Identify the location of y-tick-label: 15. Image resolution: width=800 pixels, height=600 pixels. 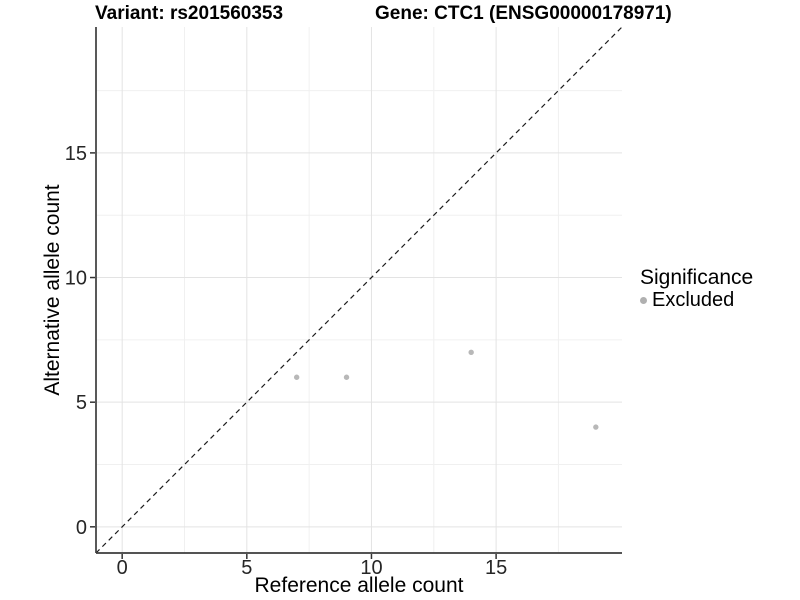
(76, 154).